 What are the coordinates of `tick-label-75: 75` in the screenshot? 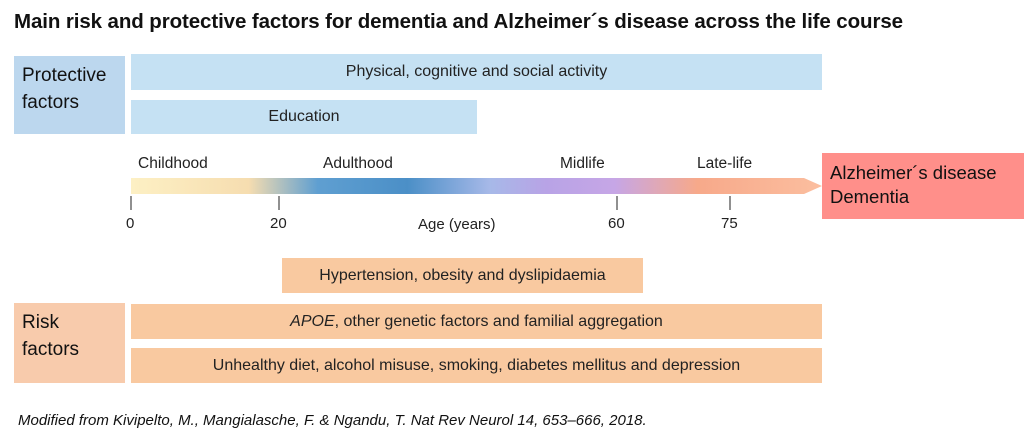 It's located at (729, 223).